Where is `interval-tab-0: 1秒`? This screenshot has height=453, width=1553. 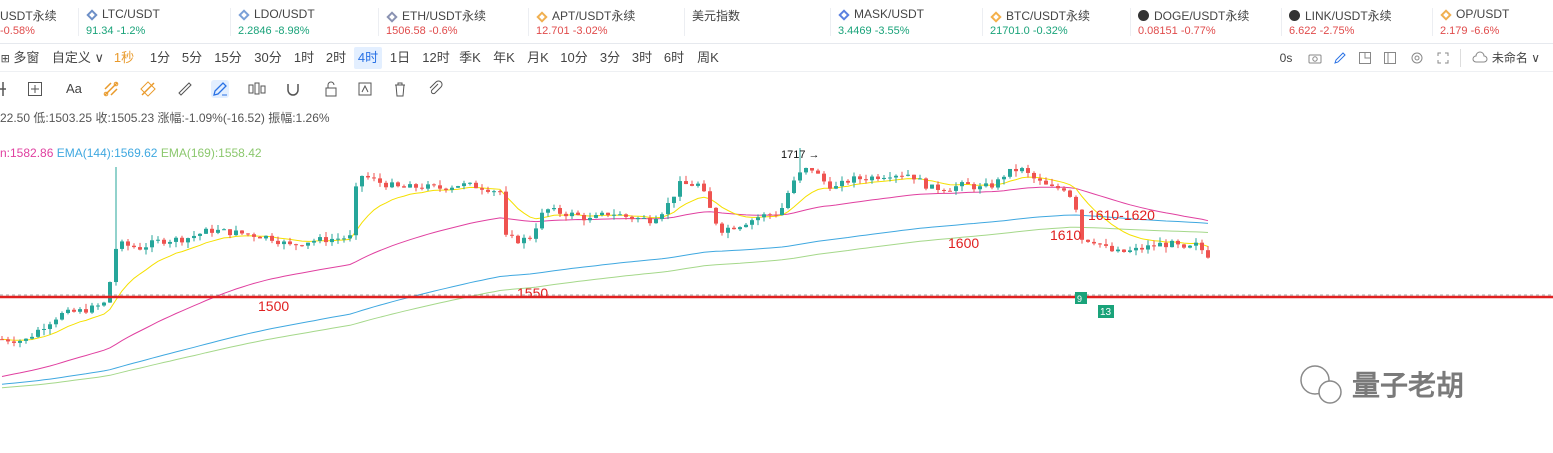
interval-tab-0: 1秒 is located at coordinates (124, 57).